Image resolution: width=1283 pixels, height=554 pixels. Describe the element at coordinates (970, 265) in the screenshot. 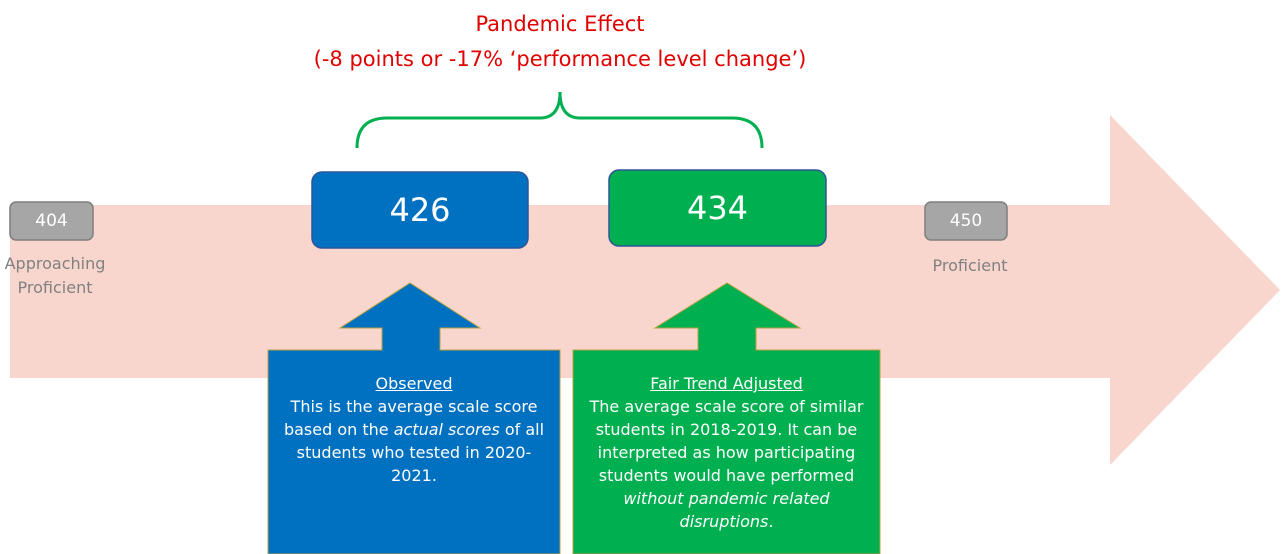

I see `high-label: Proficient` at that location.